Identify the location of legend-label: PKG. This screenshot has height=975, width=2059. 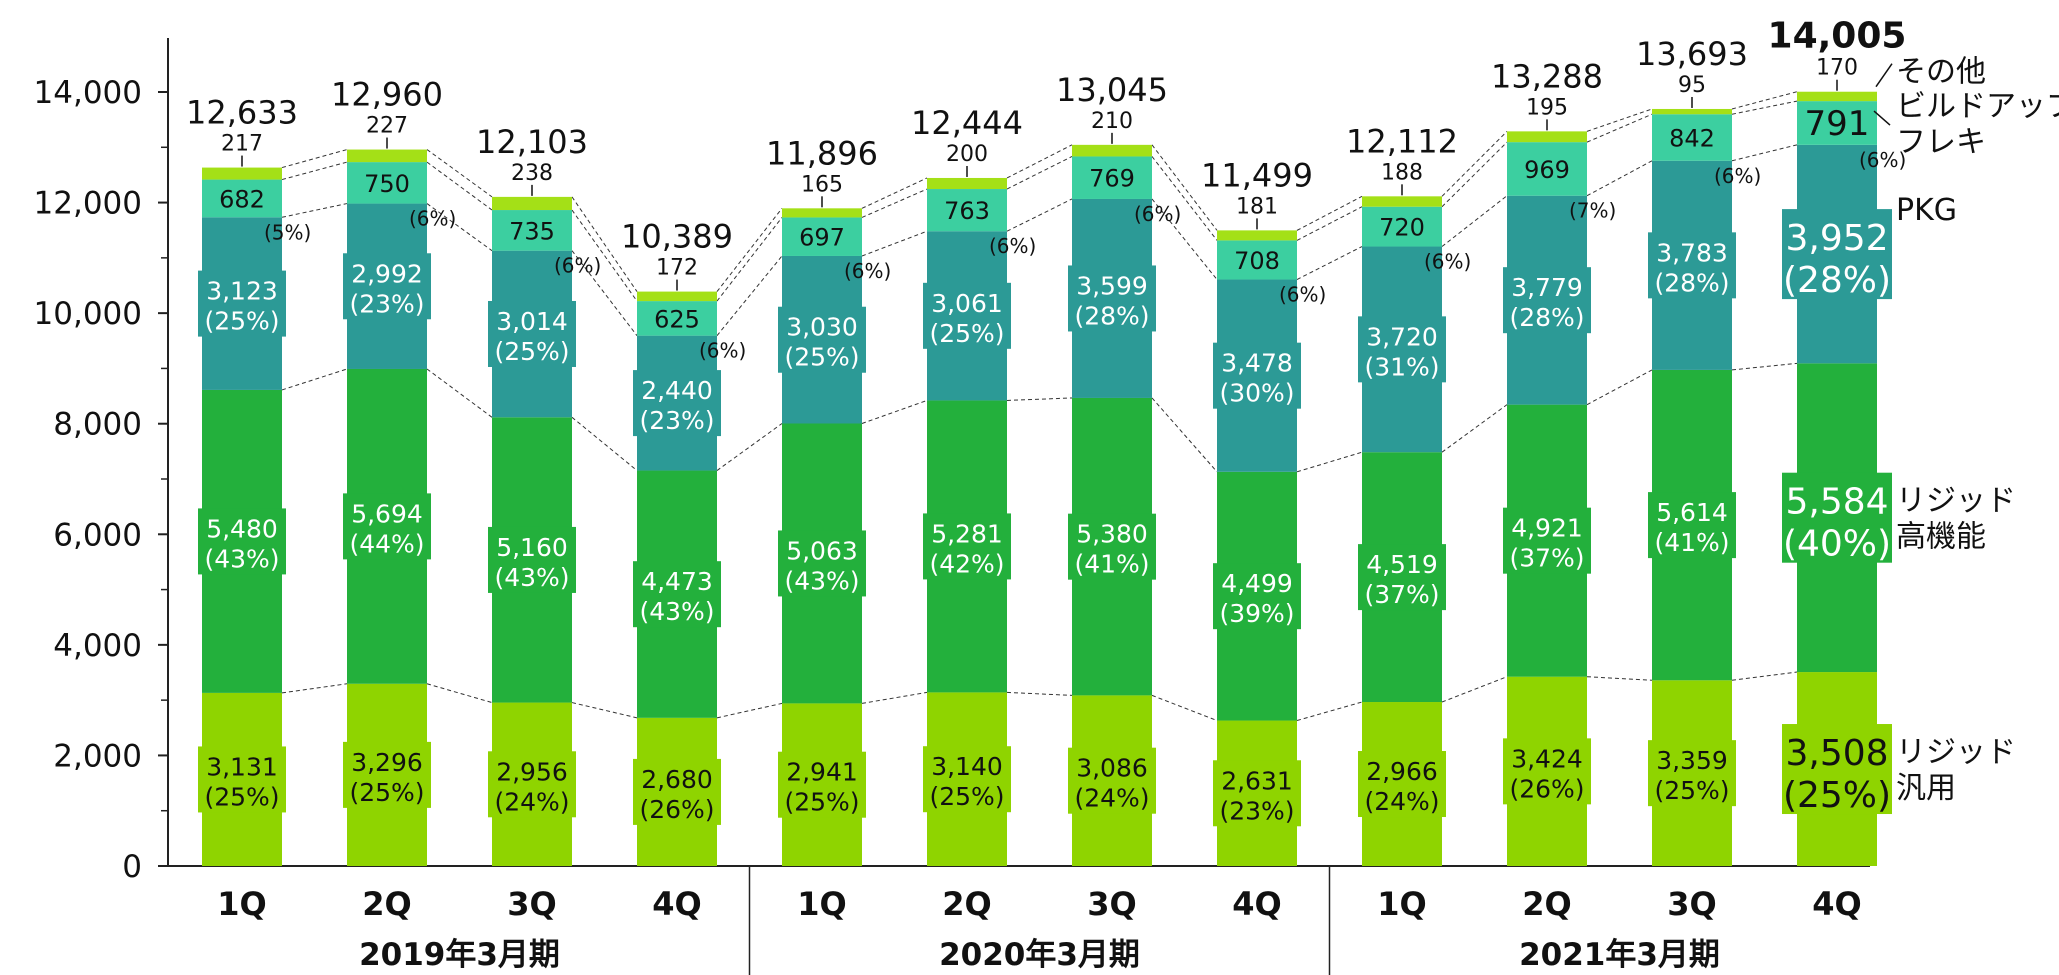
(1926, 210).